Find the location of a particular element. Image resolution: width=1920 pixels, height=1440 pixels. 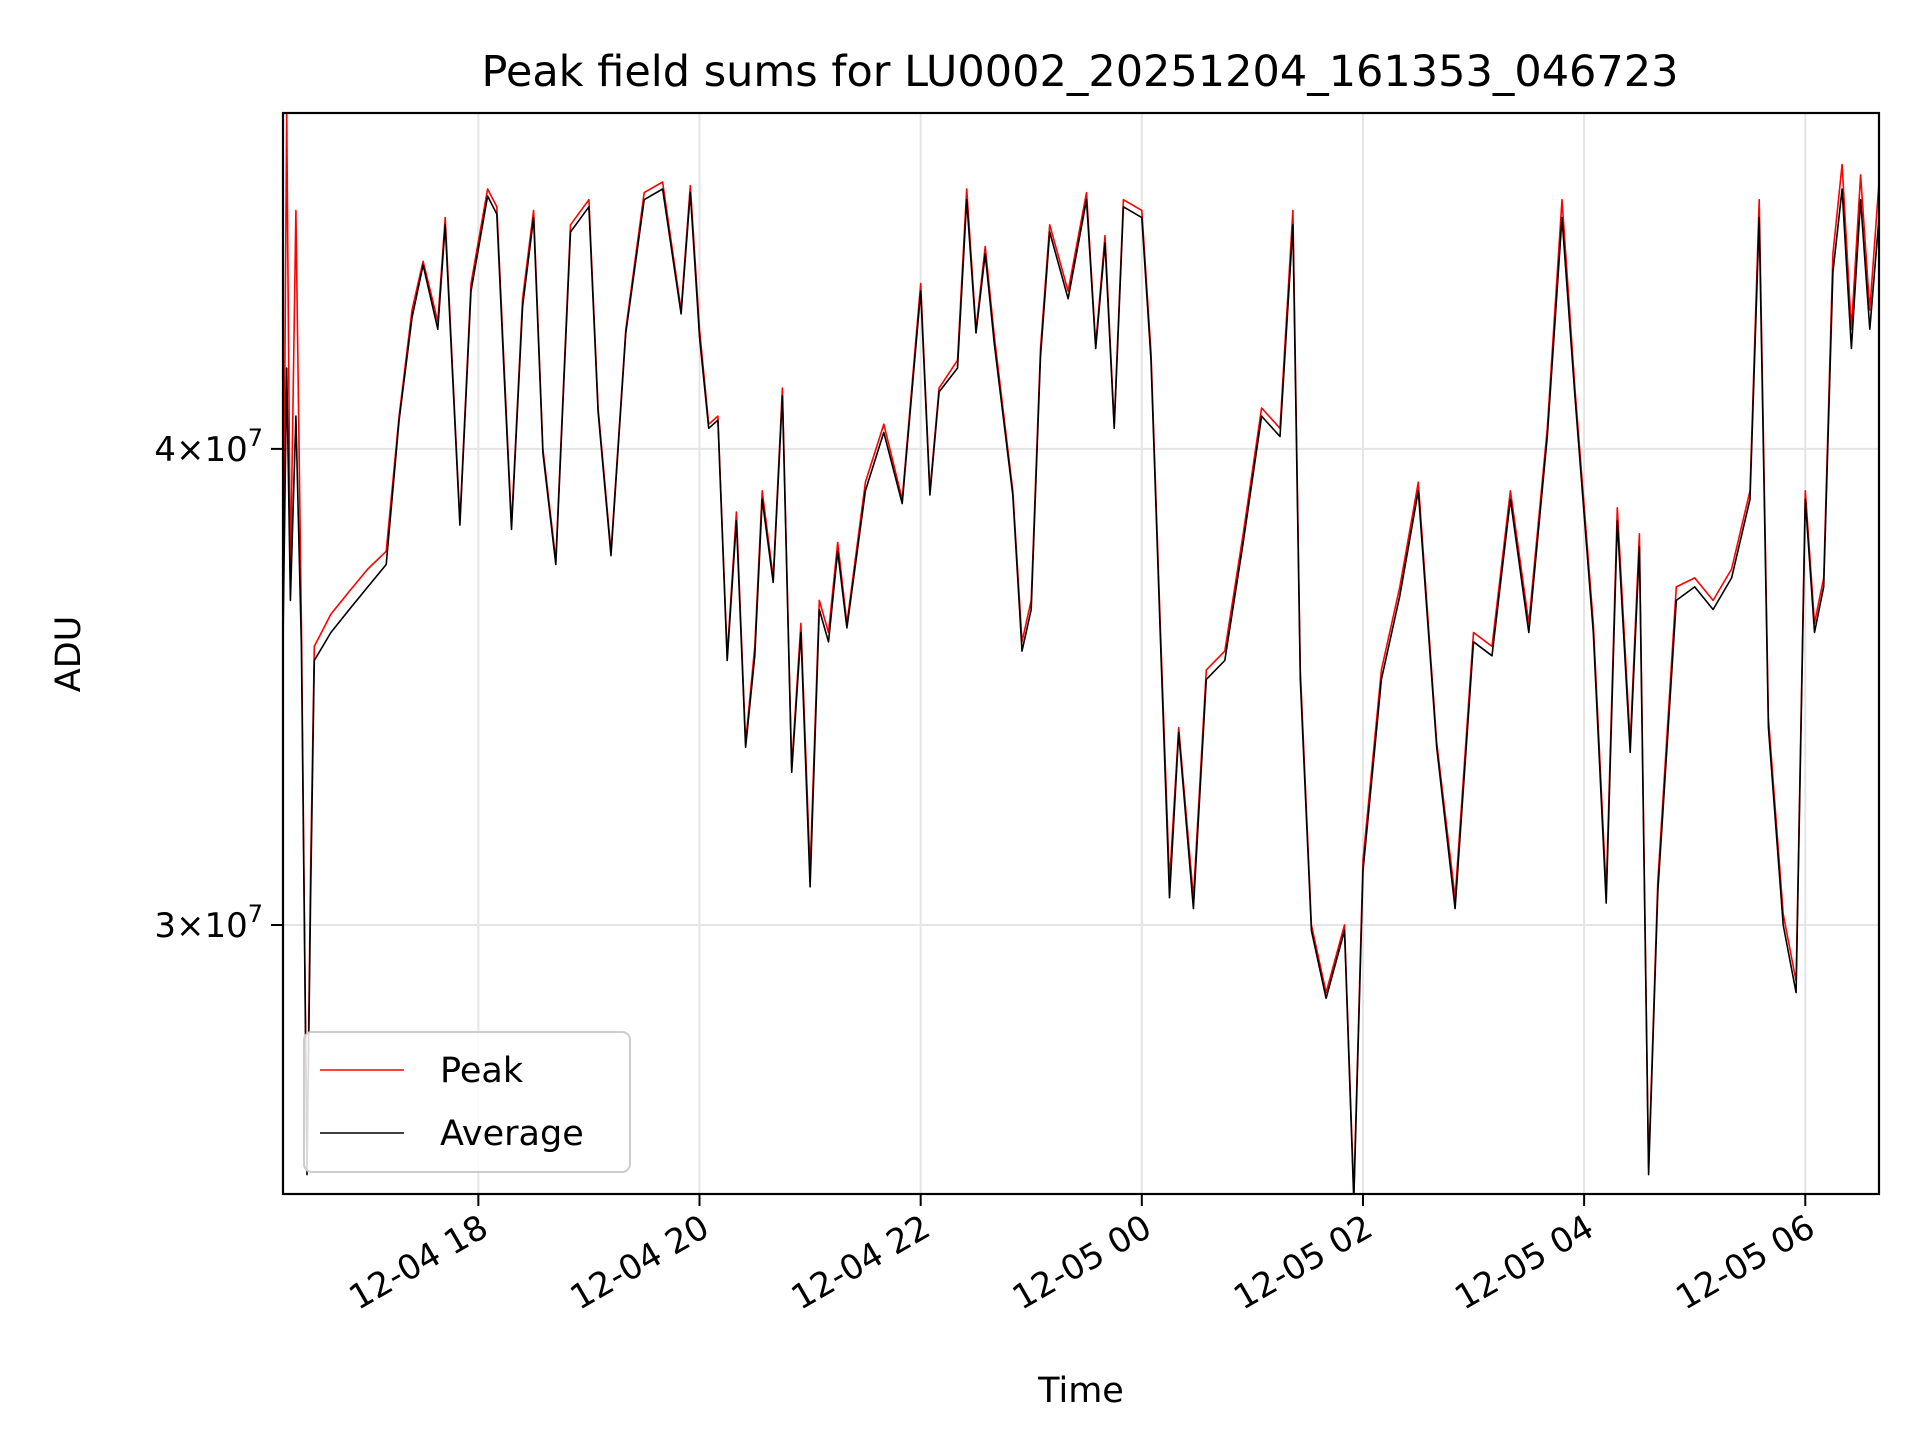

legend: Peak Average is located at coordinates (467, 1102).